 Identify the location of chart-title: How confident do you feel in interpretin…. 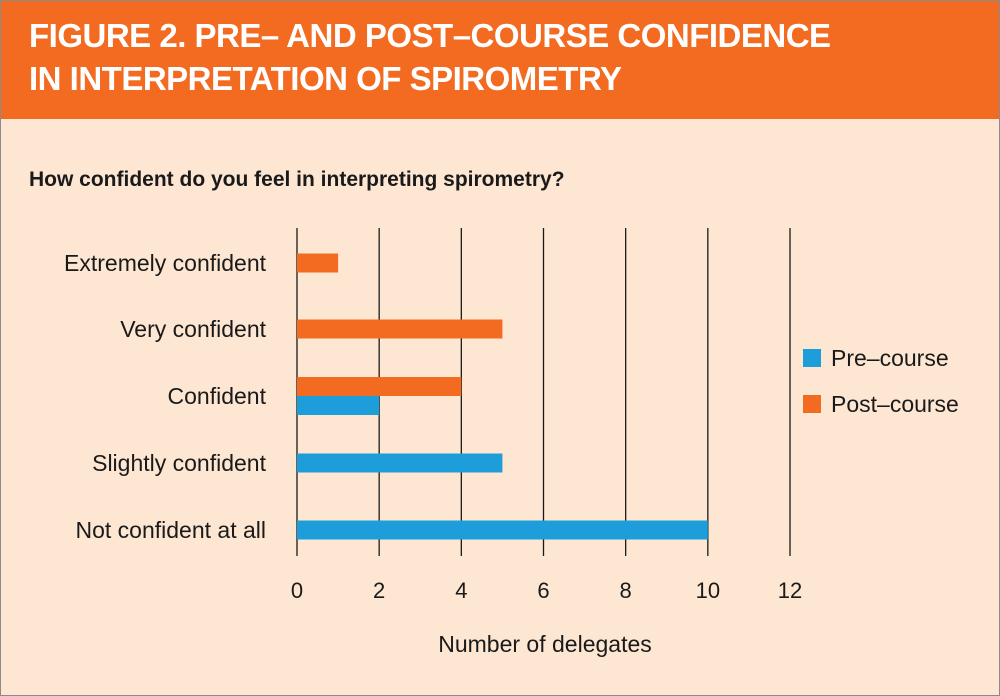
(297, 179).